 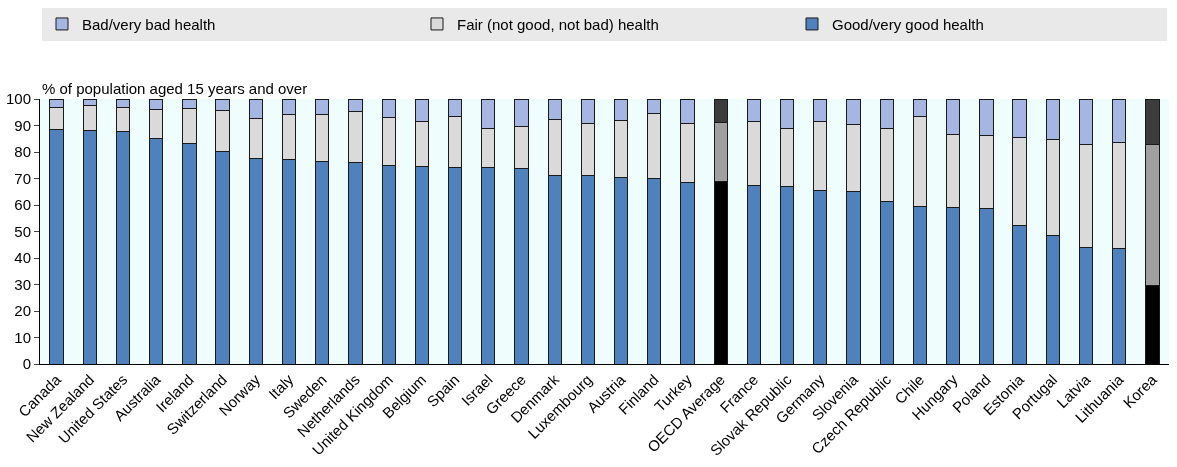 I want to click on y-tick-label: 40, so click(x=22, y=258).